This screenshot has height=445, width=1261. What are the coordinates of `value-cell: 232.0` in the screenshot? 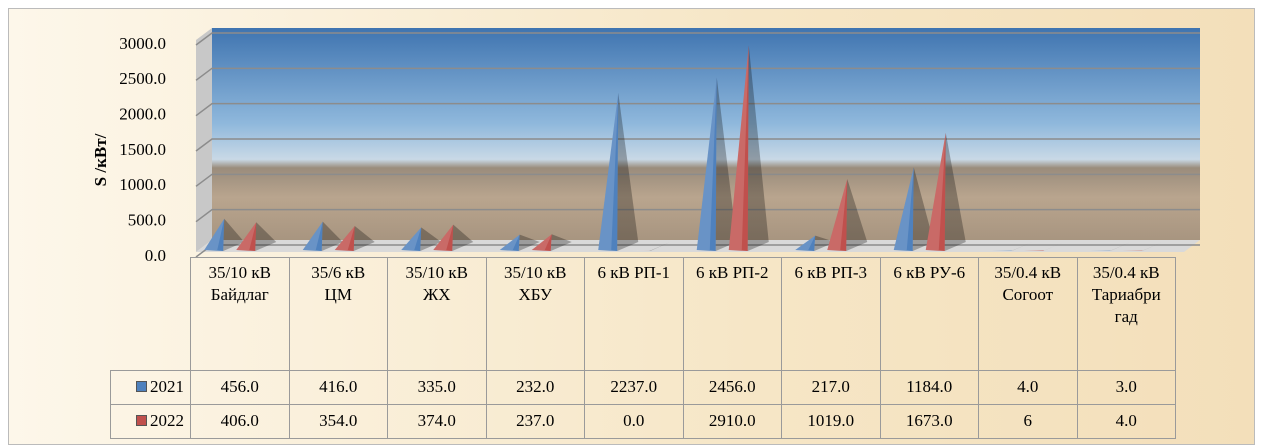 It's located at (535, 387).